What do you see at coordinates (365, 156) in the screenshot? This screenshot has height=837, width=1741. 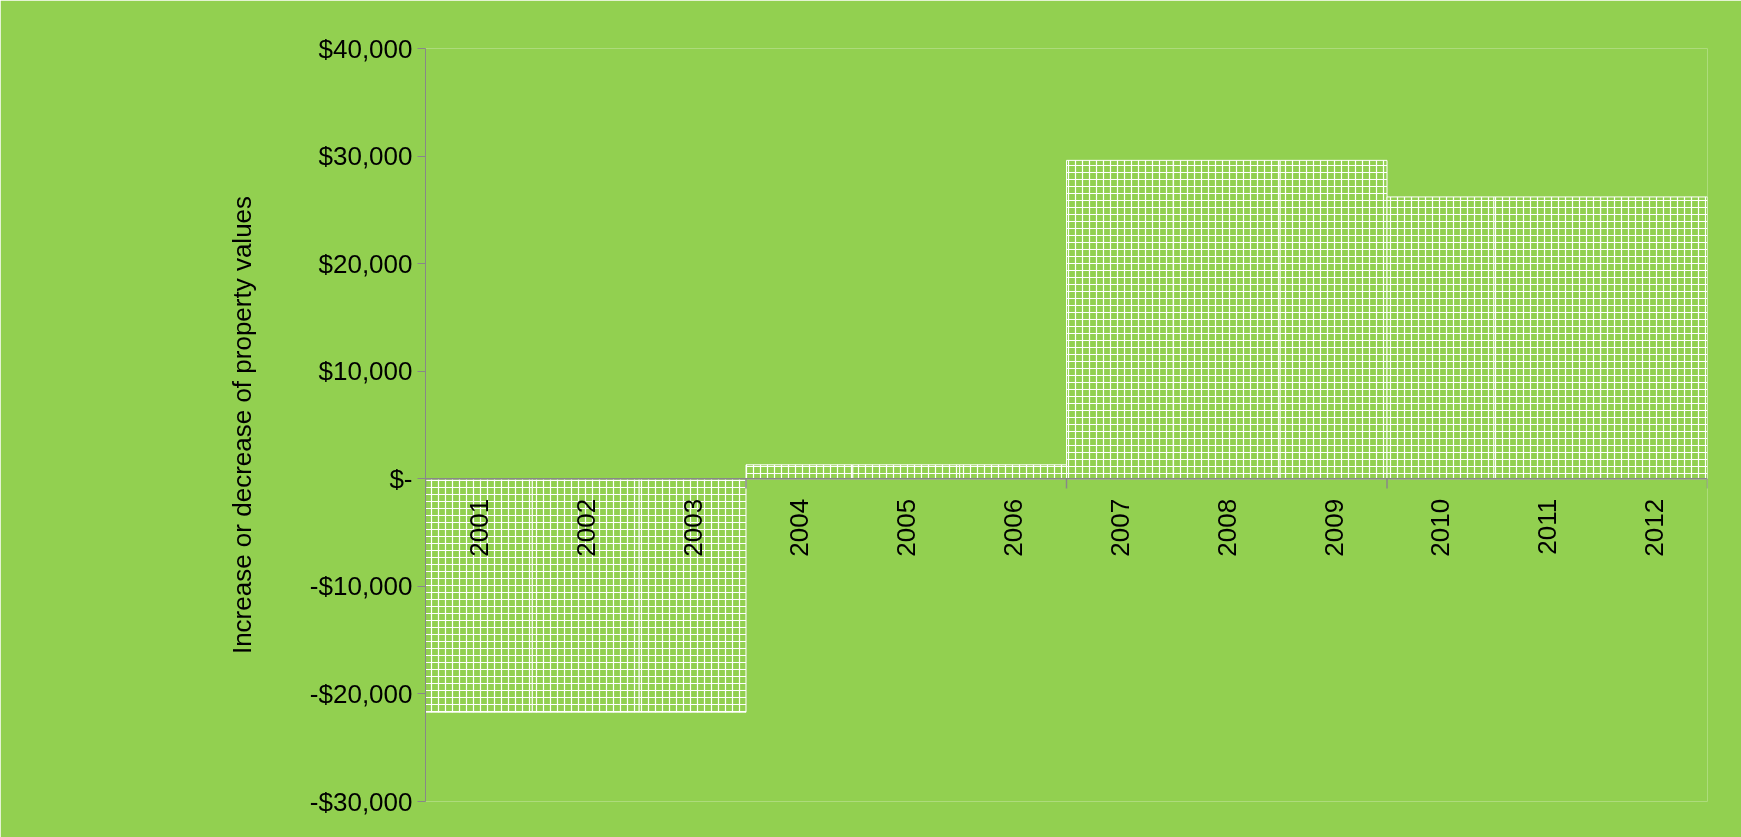 I see `y-tick-label: $30,000` at bounding box center [365, 156].